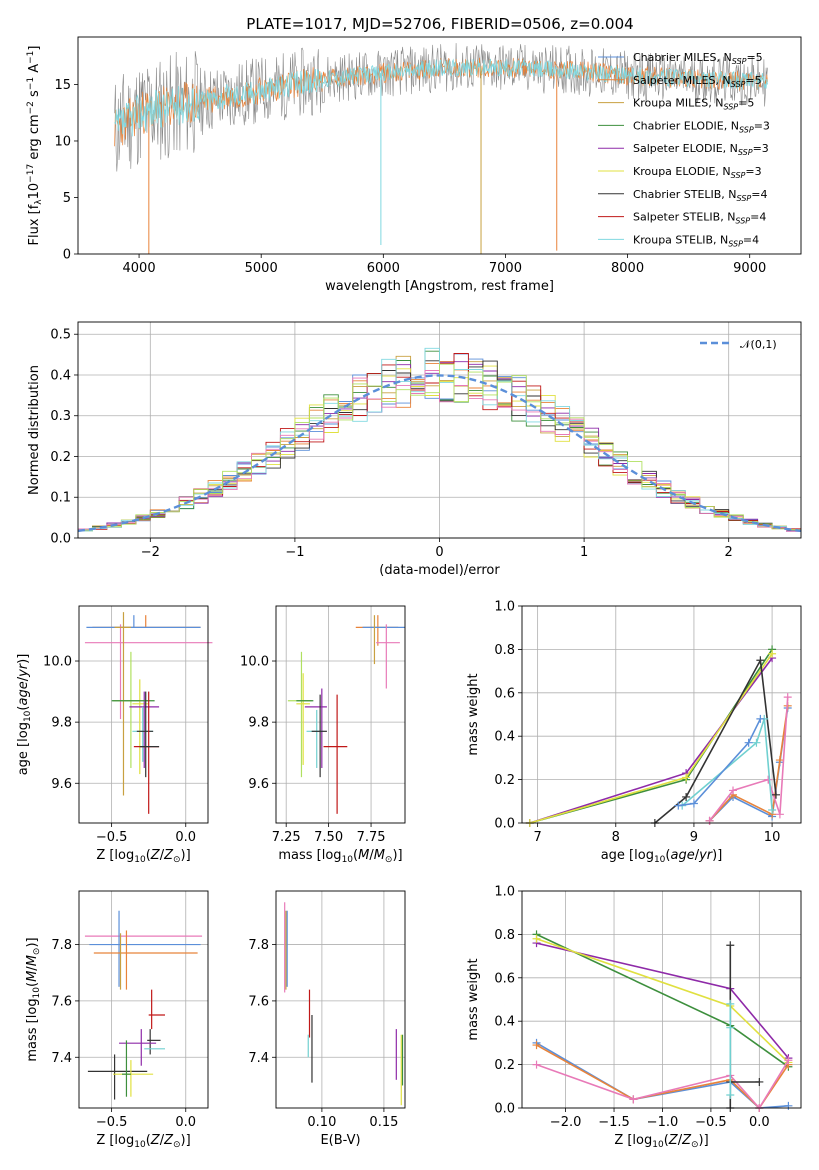 This screenshot has height=1170, width=819. What do you see at coordinates (61, 1058) in the screenshot?
I see `mass_vs_Z-ytick-label: 7.4` at bounding box center [61, 1058].